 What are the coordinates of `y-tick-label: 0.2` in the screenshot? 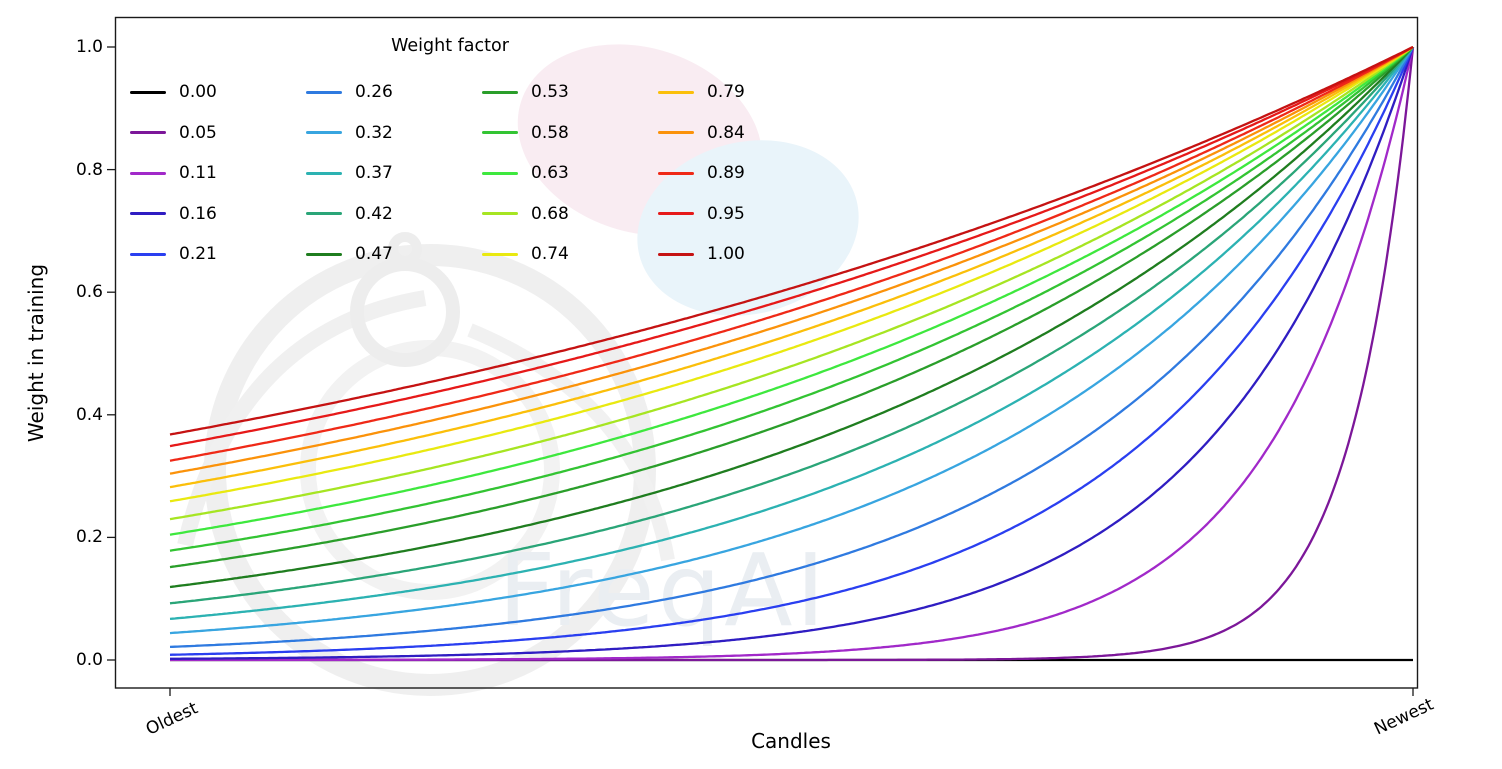 It's located at (89, 537).